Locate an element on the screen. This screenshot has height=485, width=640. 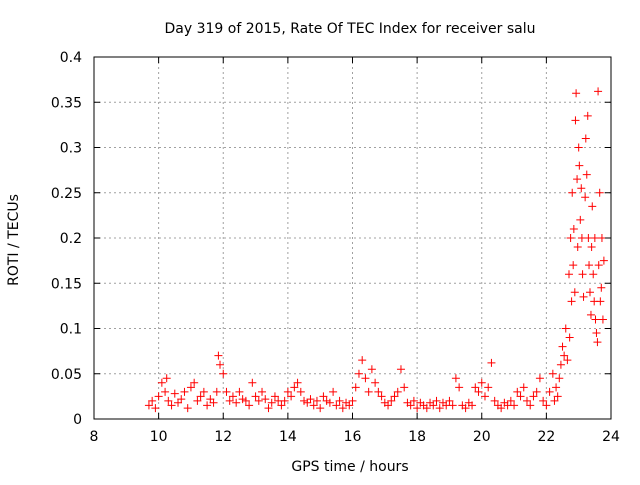
y-tick-label: 0.05 is located at coordinates (66, 375).